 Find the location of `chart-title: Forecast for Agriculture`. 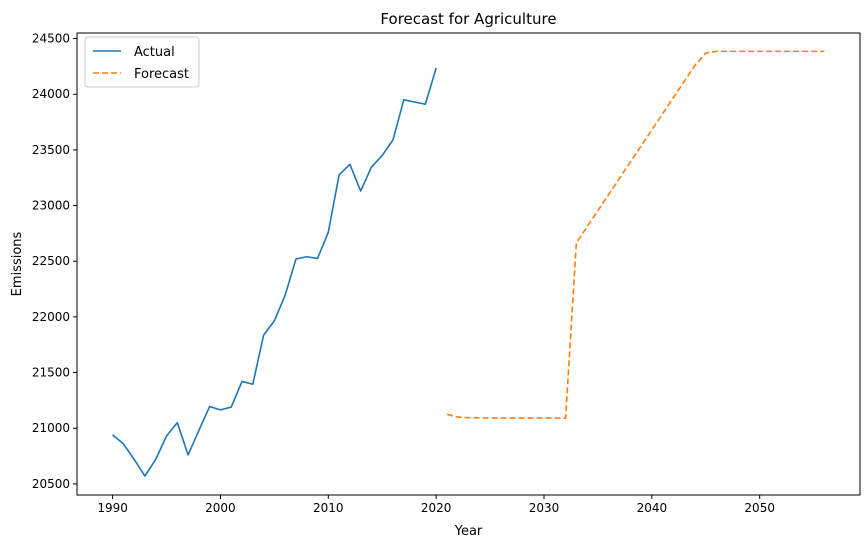

chart-title: Forecast for Agriculture is located at coordinates (468, 19).